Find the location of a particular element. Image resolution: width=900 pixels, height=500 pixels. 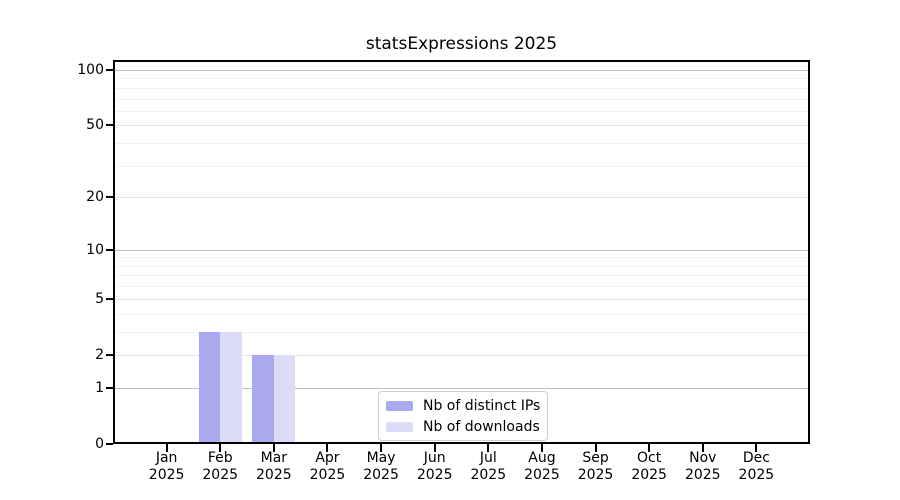

x-tick-month: Jan is located at coordinates (166, 458).